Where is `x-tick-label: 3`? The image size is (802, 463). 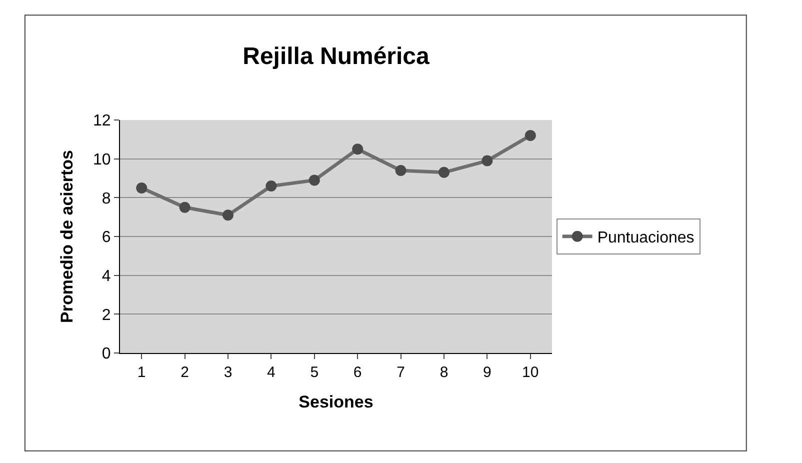
x-tick-label: 3 is located at coordinates (228, 372).